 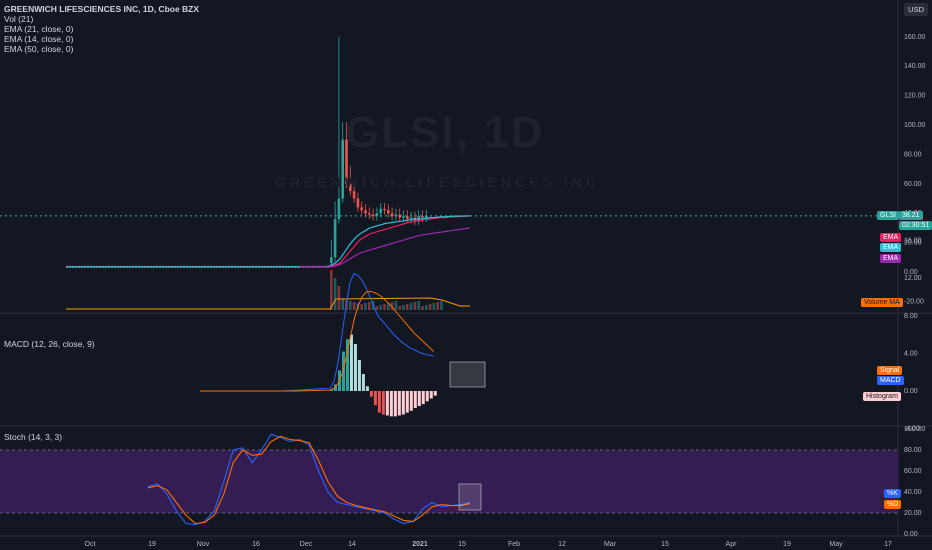 What do you see at coordinates (913, 243) in the screenshot?
I see `price-tick-label: 20.00` at bounding box center [913, 243].